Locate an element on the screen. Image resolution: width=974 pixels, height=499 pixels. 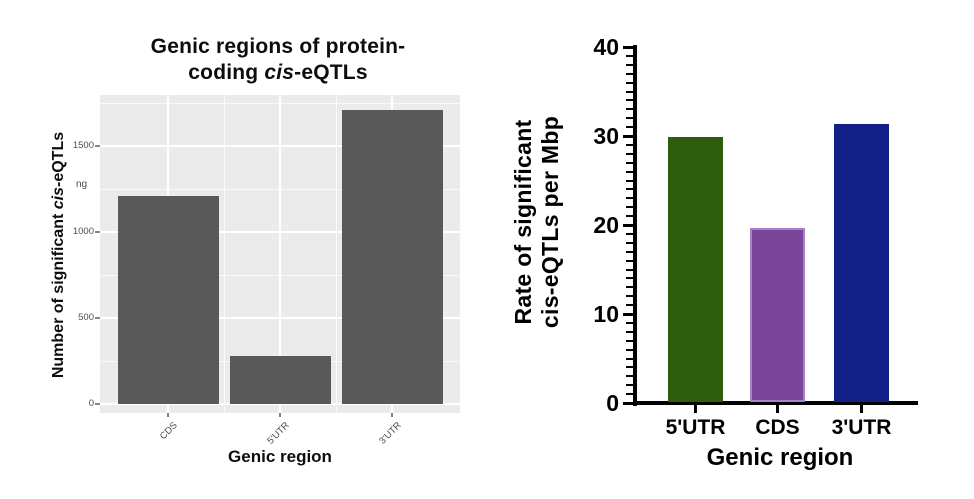
left-x-axis-title: Genic region is located at coordinates (280, 456).